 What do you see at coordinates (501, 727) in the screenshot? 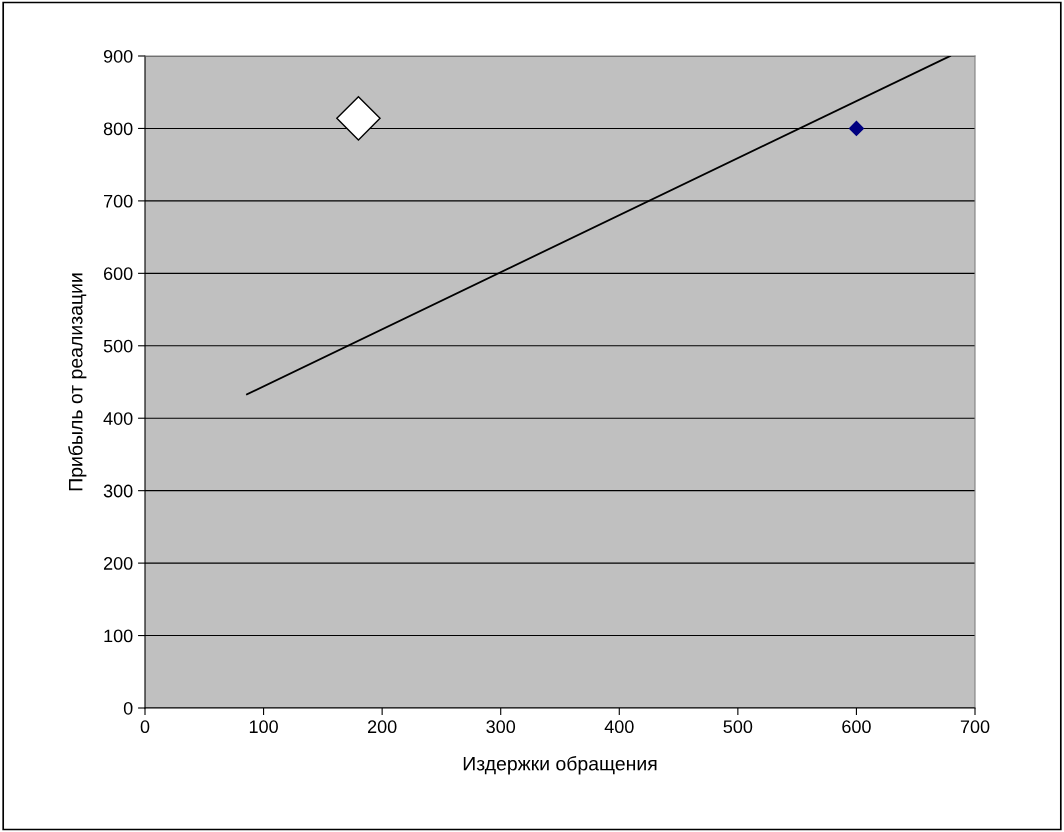
I see `x-tick-label: 300` at bounding box center [501, 727].